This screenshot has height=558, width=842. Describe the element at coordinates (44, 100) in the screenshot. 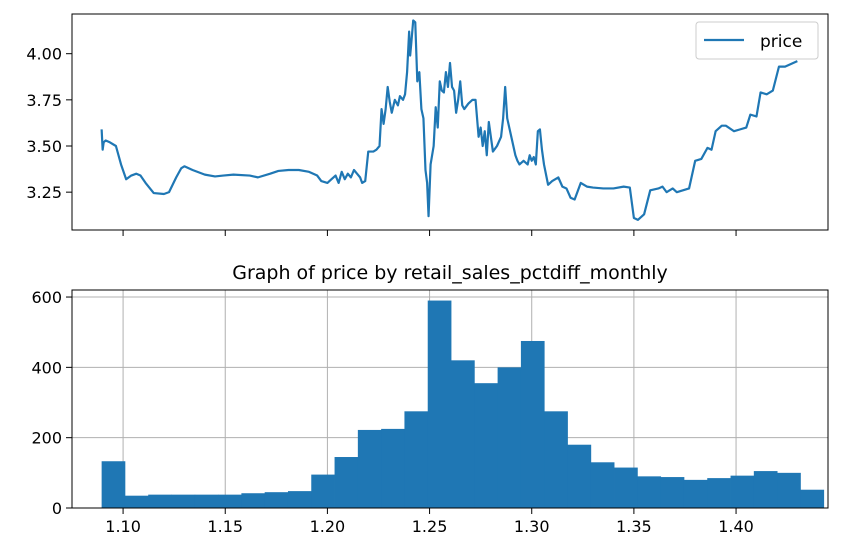

I see `top-y-tick-label: 3.75` at that location.